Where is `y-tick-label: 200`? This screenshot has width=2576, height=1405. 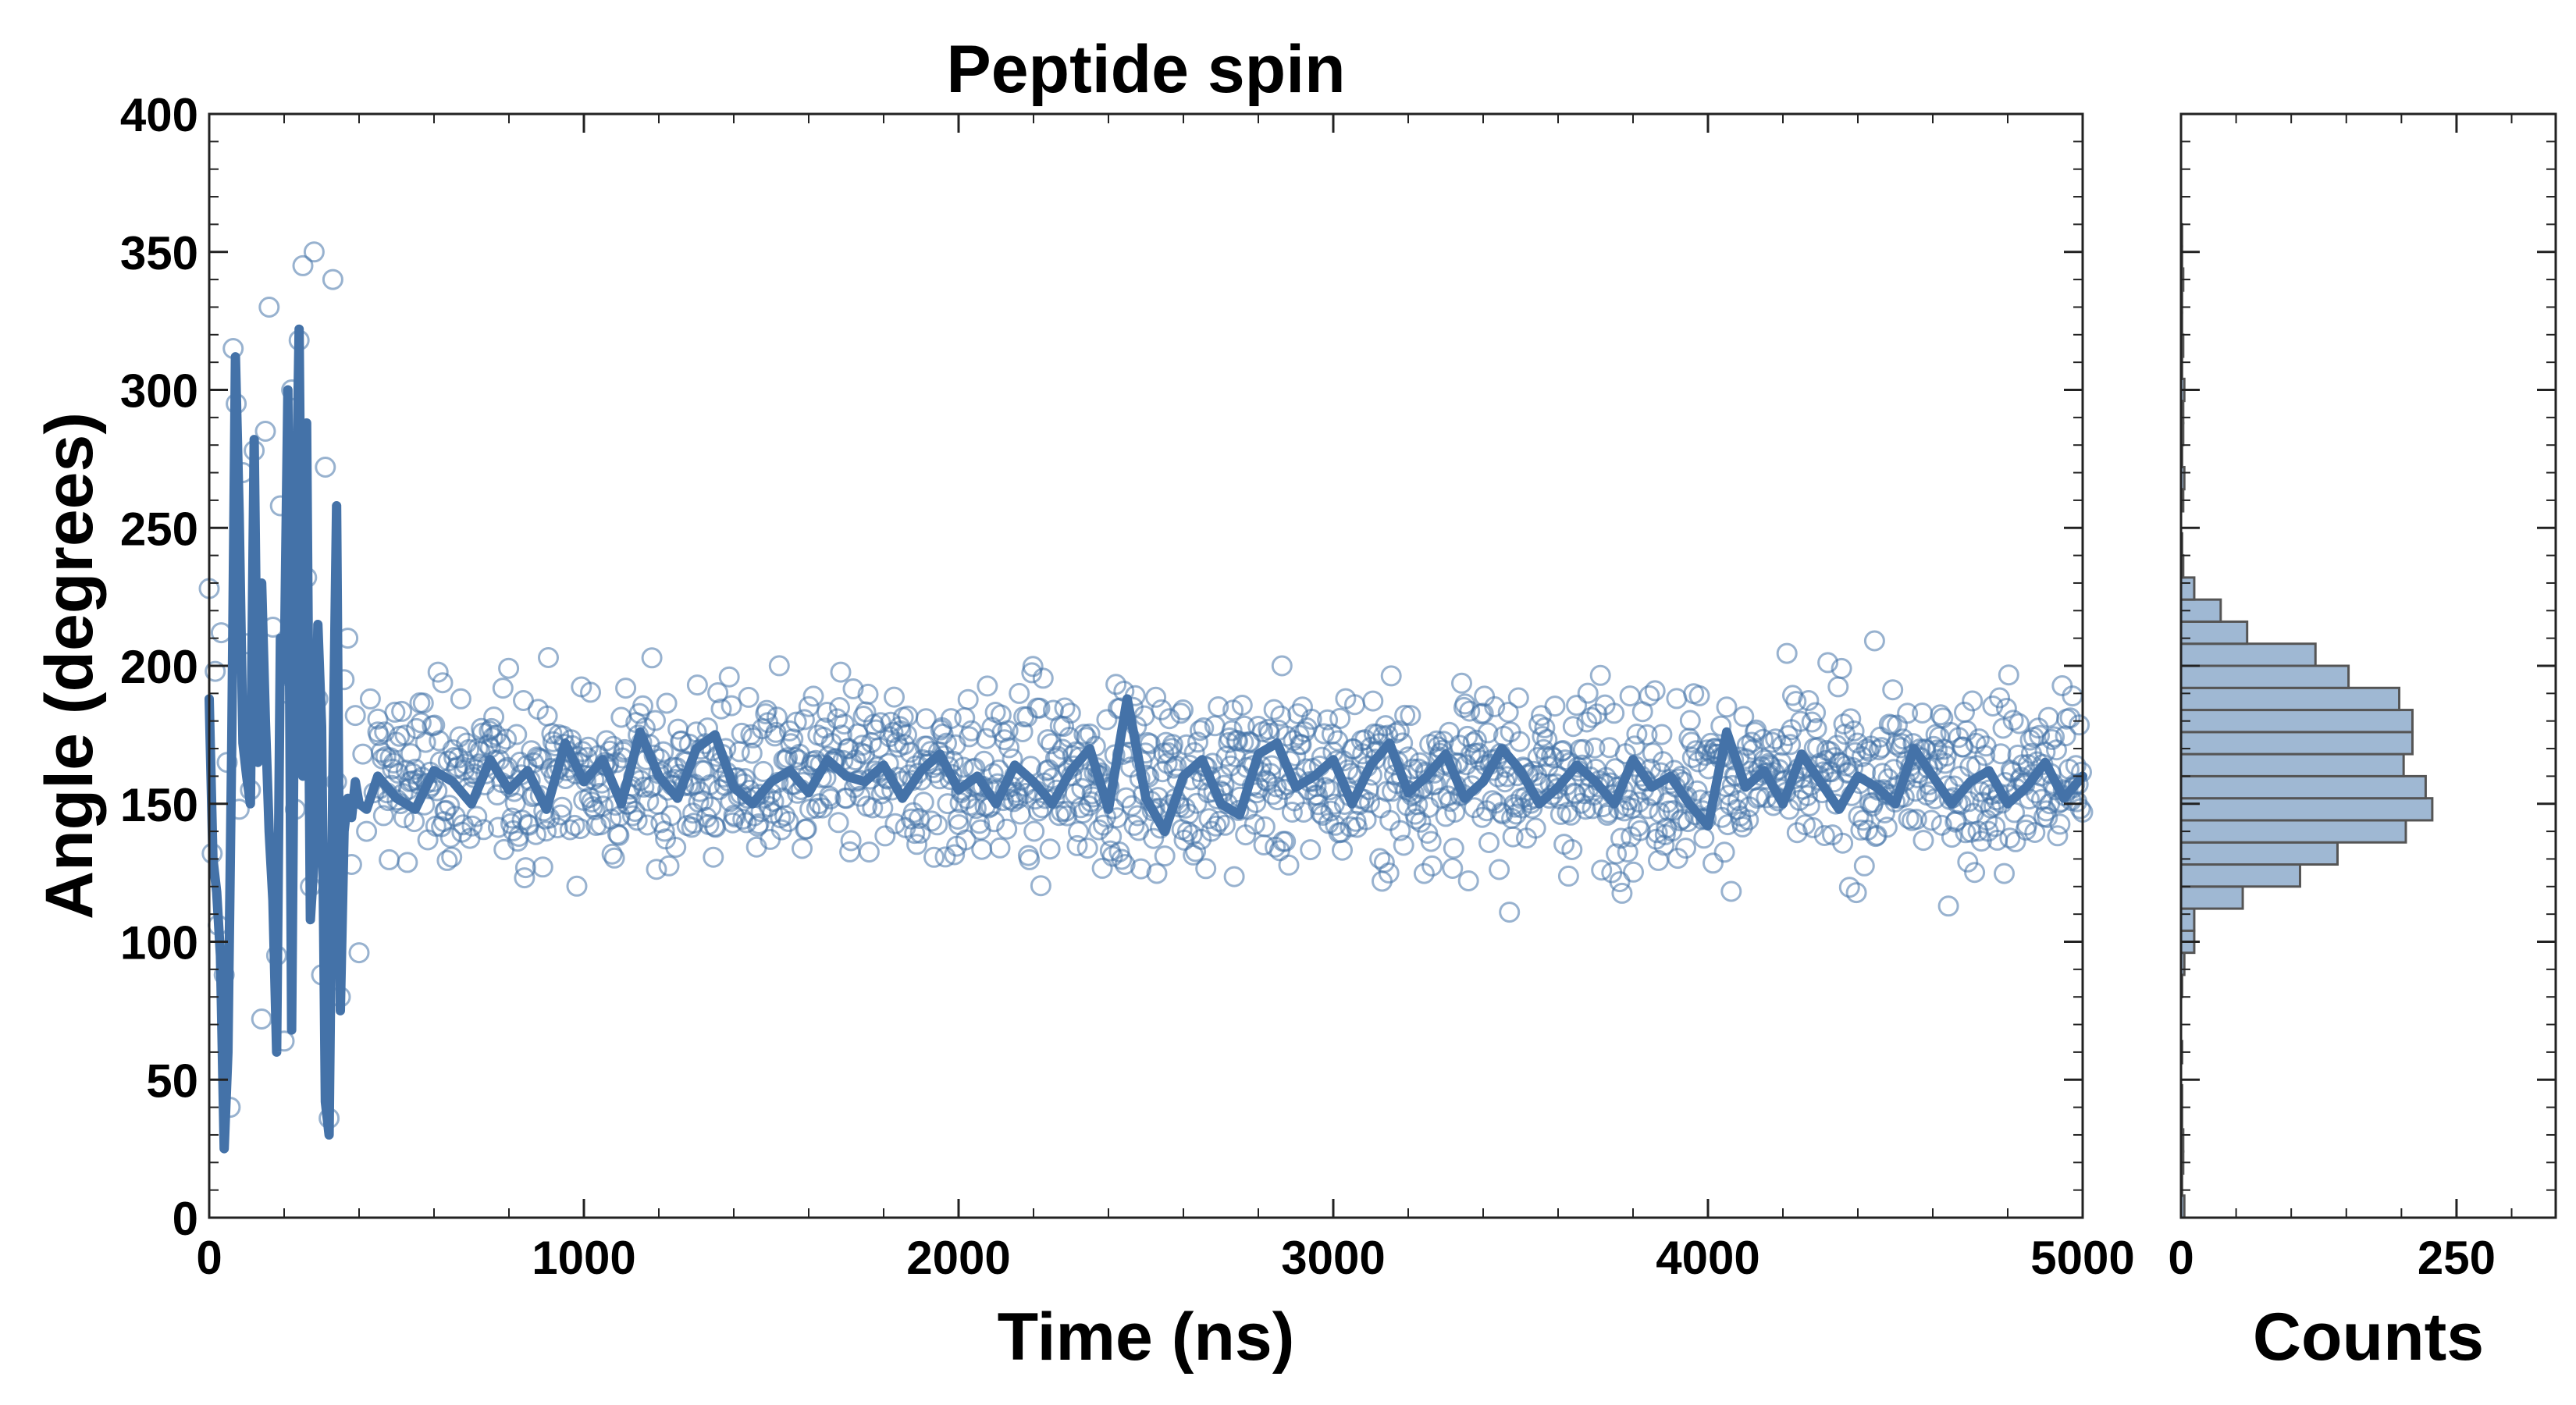 y-tick-label: 200 is located at coordinates (159, 667).